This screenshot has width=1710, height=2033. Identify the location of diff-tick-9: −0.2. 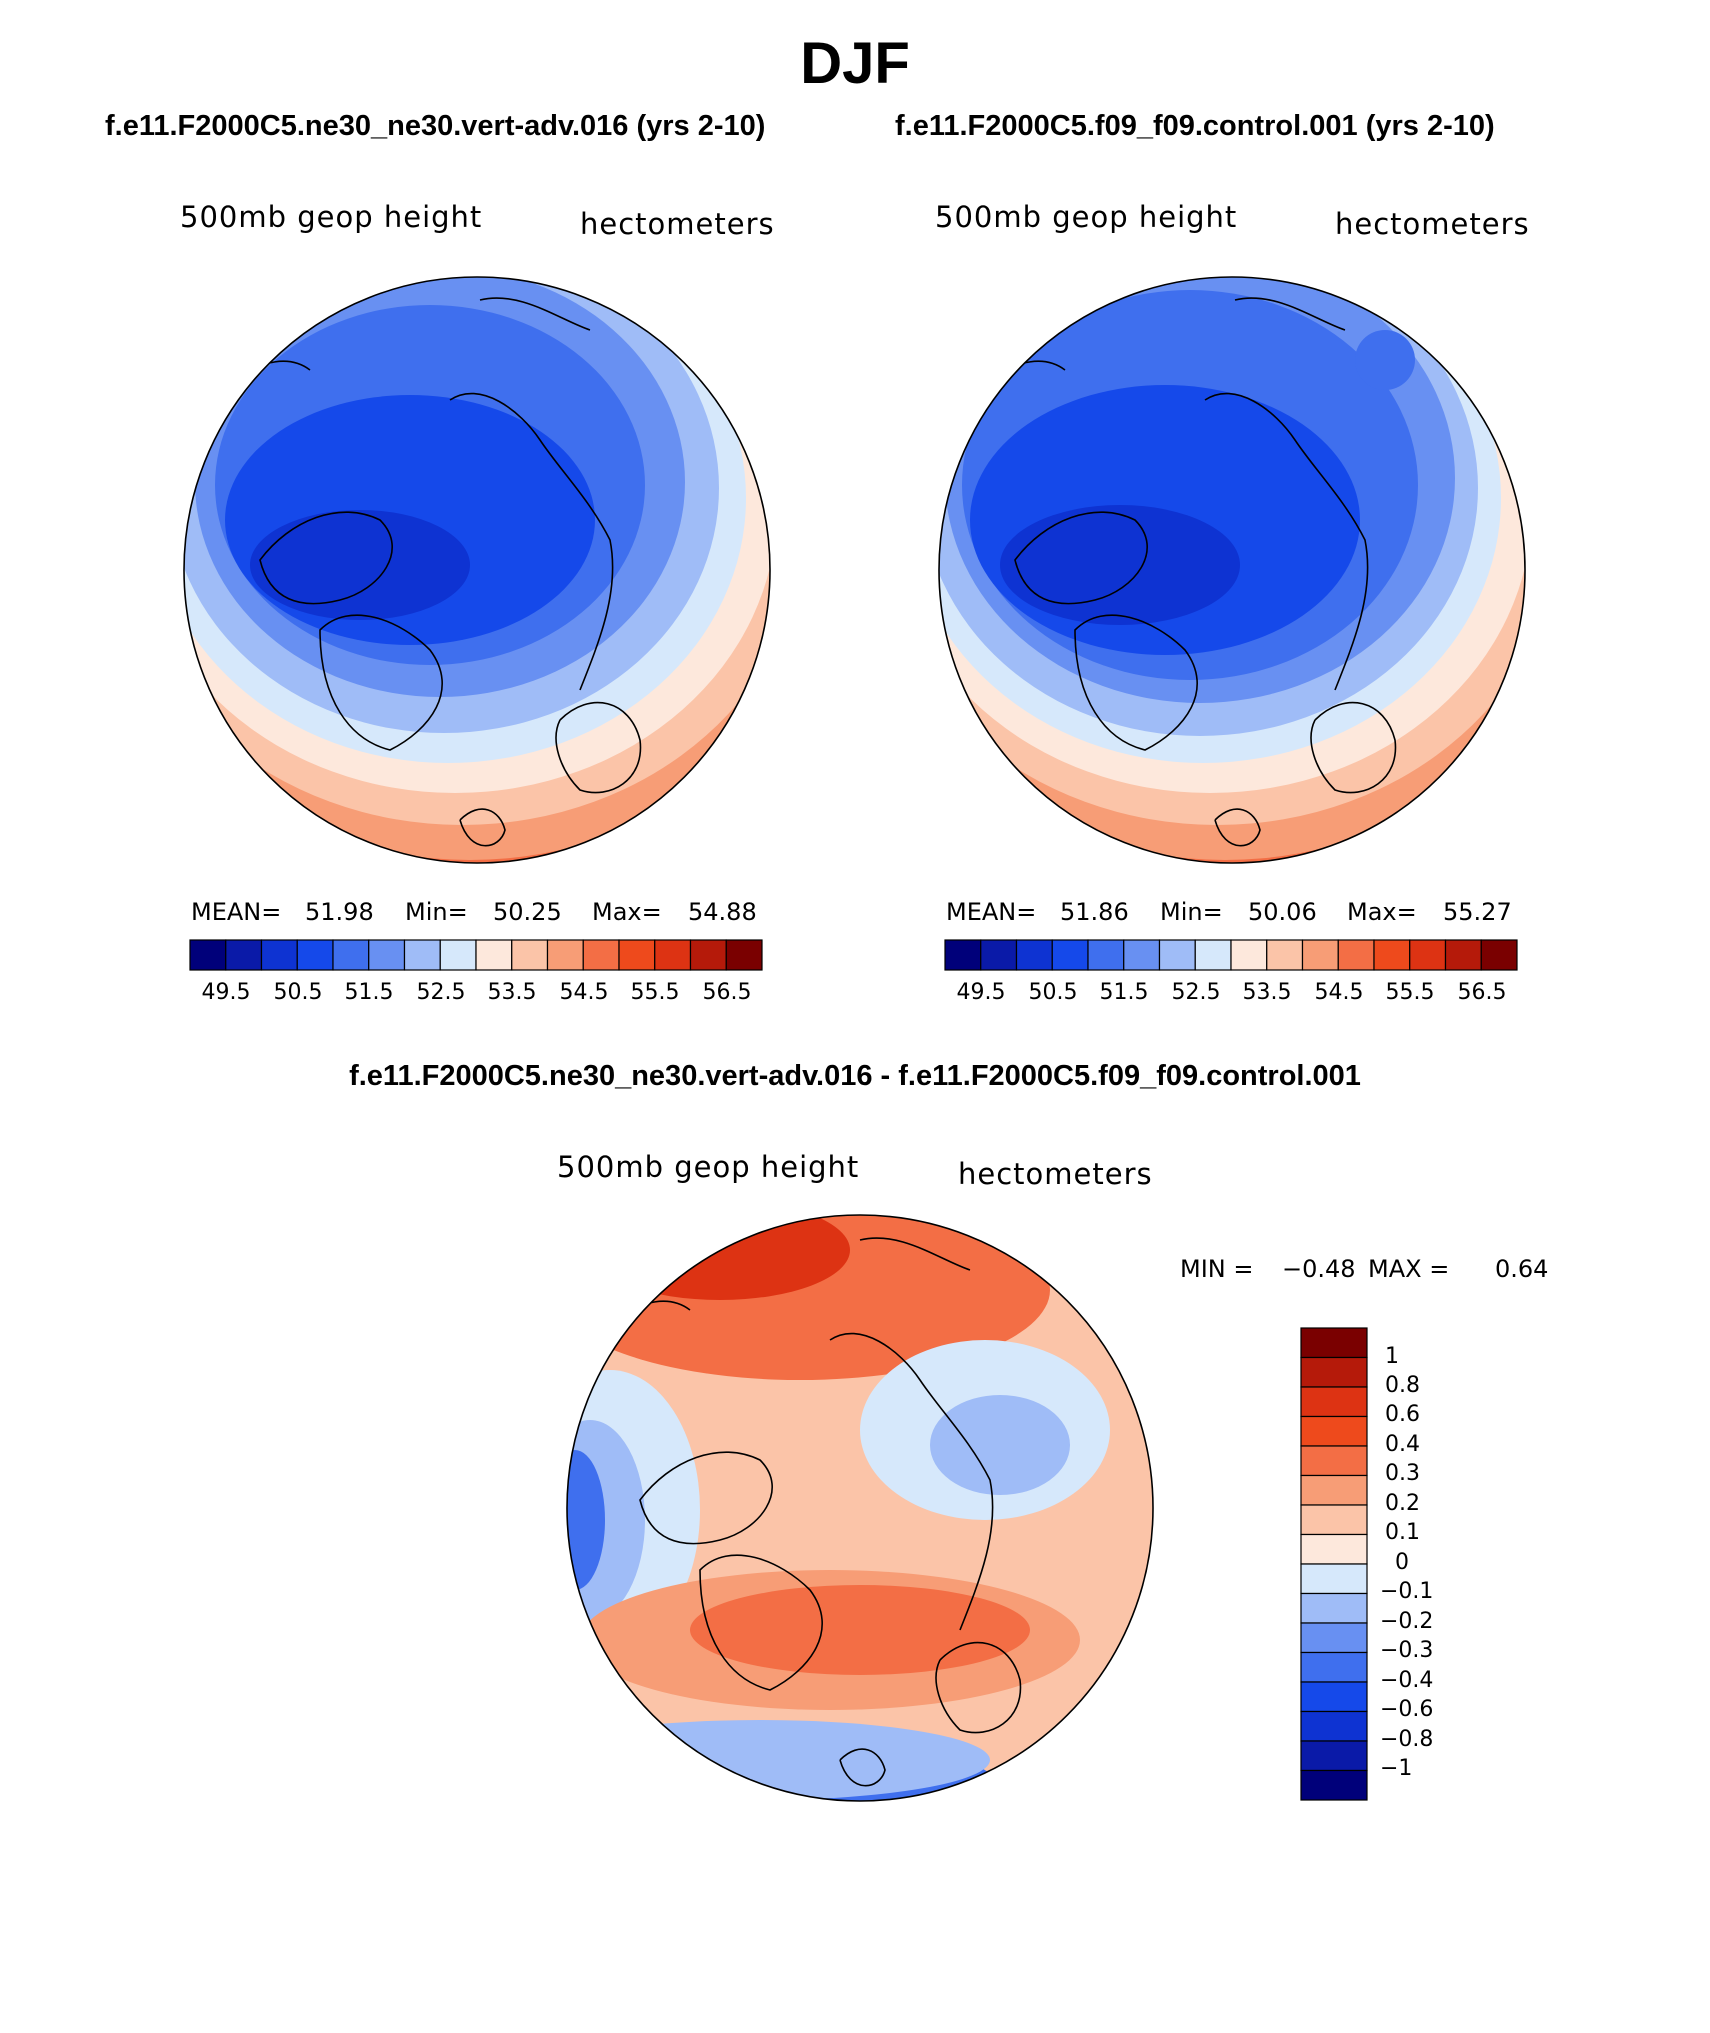
(1407, 1621).